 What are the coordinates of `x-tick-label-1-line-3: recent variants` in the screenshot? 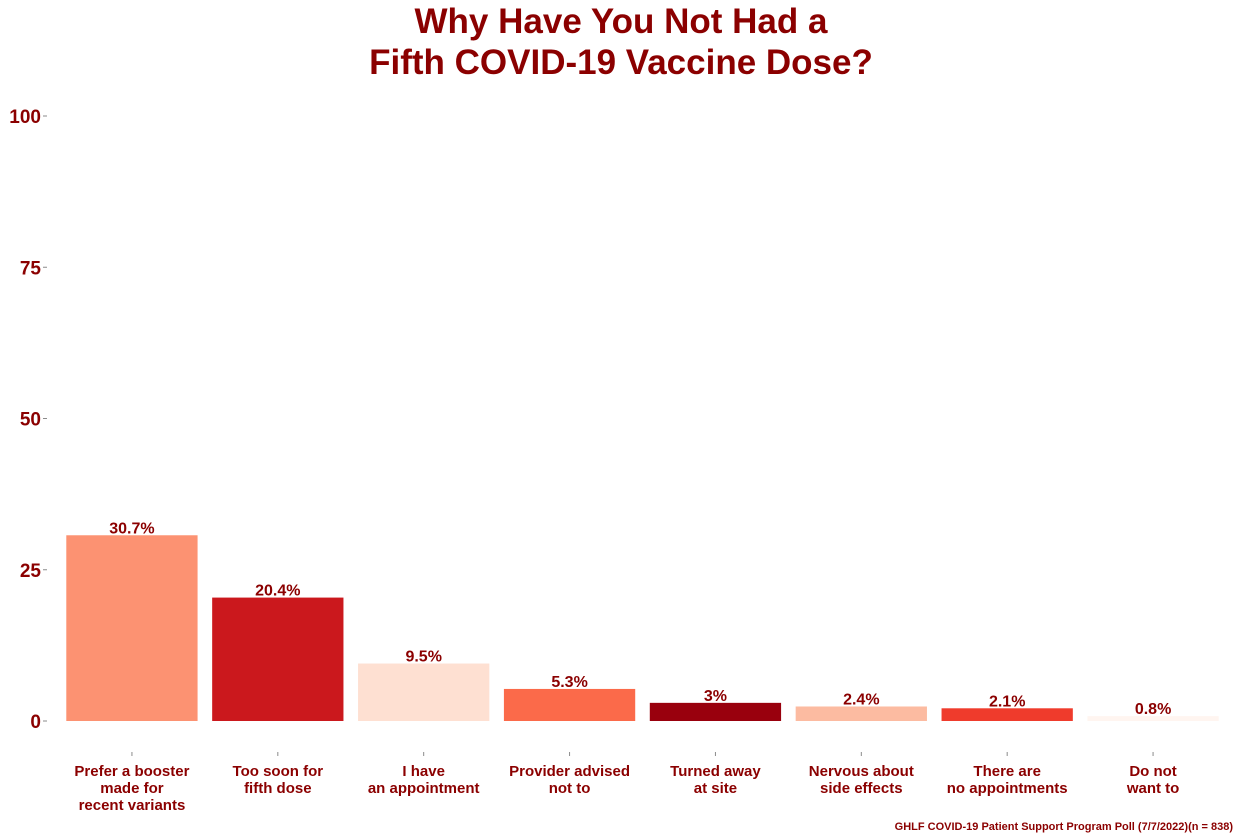 It's located at (132, 805).